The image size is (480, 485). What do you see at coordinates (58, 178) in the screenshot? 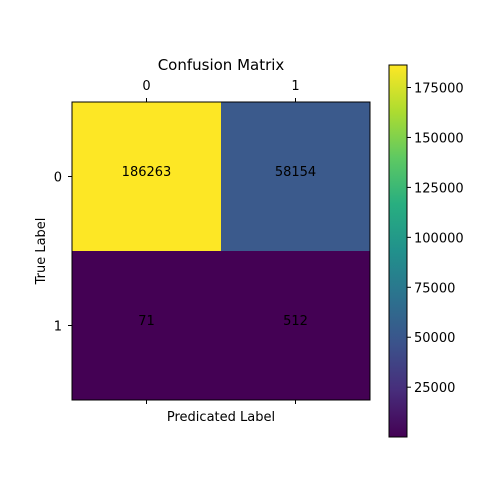
I see `y-tick-label: 0` at bounding box center [58, 178].